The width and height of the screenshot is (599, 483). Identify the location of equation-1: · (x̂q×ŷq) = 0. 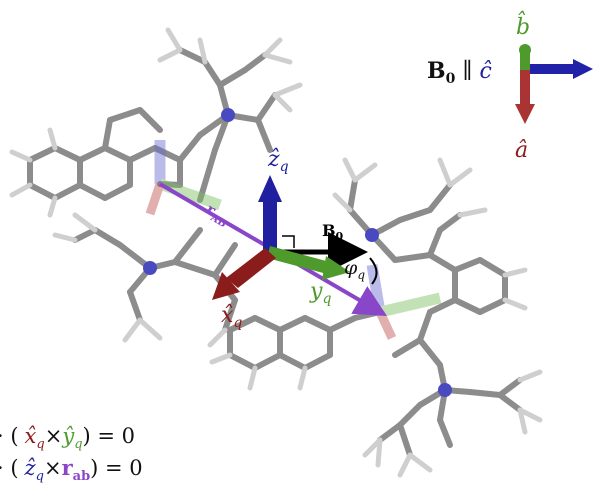
(67, 438).